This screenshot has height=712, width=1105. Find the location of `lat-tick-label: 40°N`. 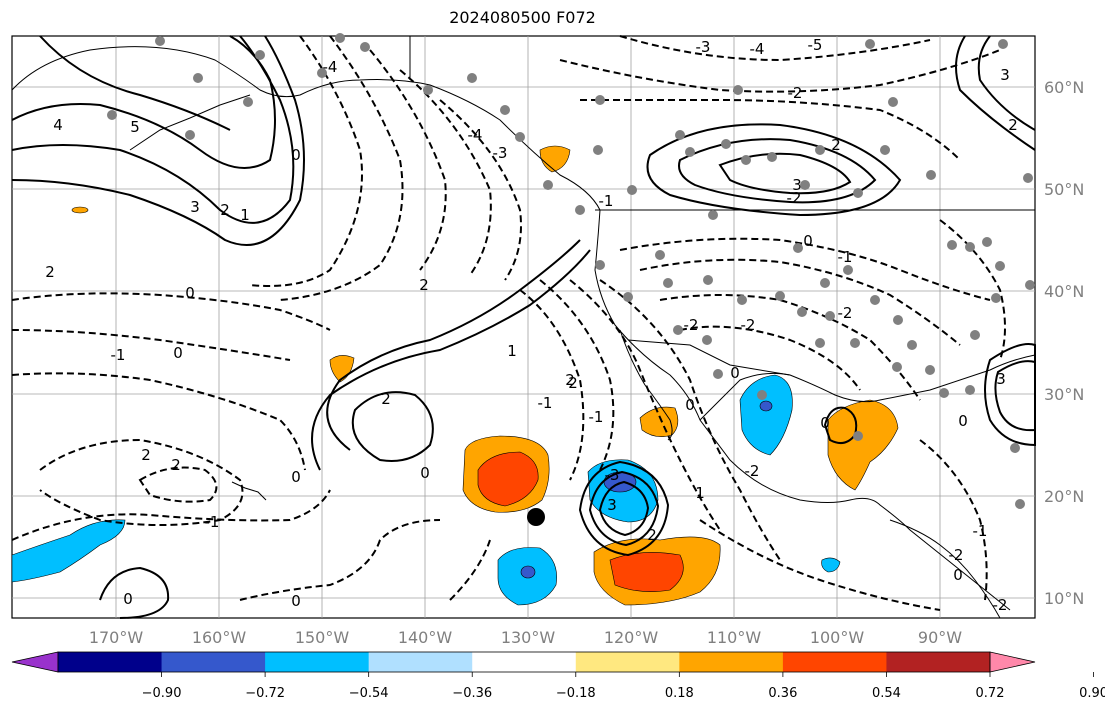

lat-tick-label: 40°N is located at coordinates (1064, 291).